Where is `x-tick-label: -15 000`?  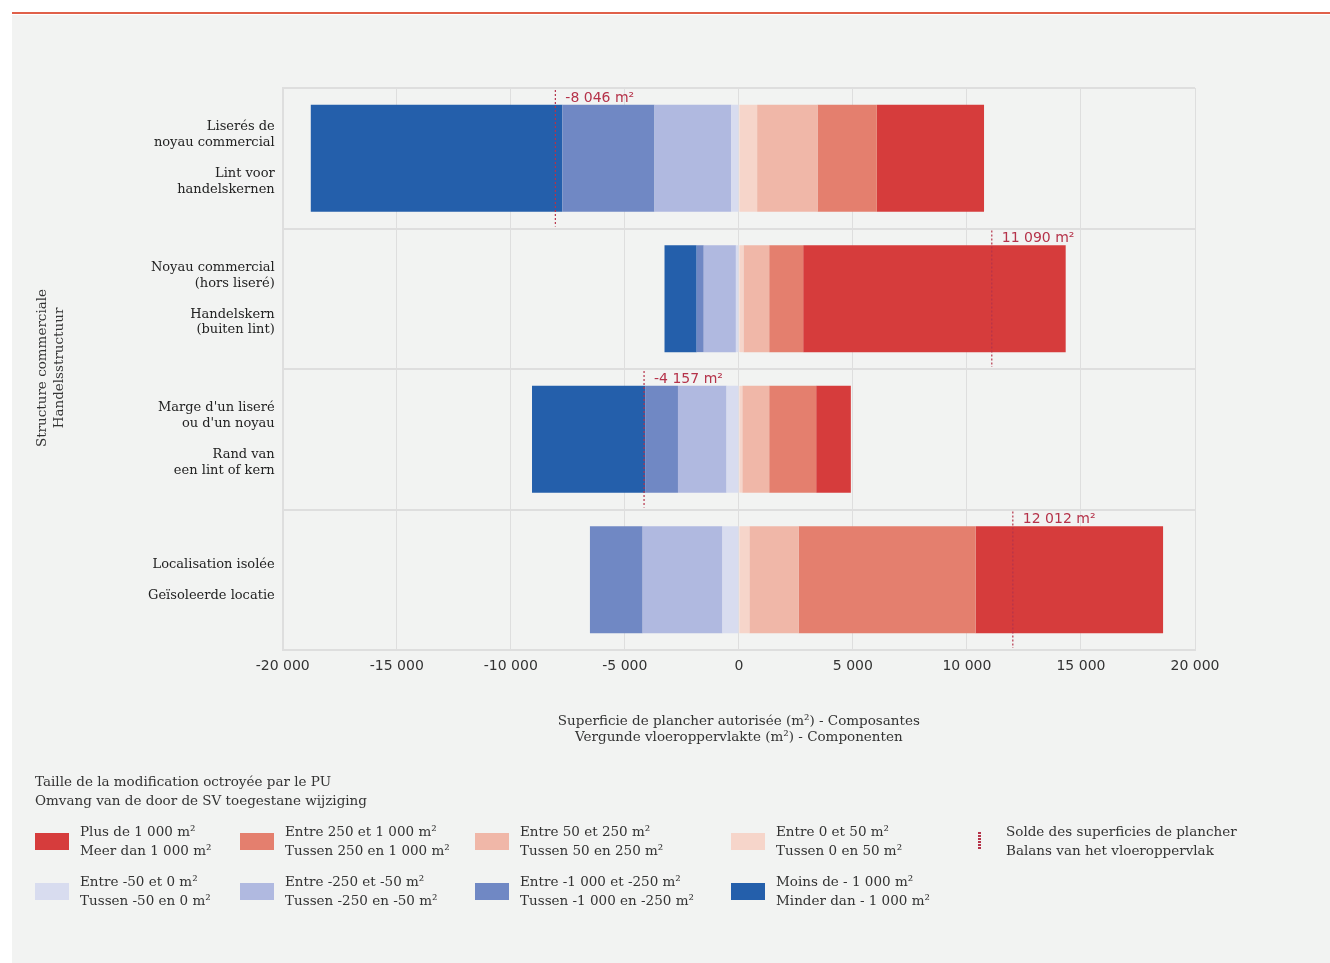 x-tick-label: -15 000 is located at coordinates (396, 665).